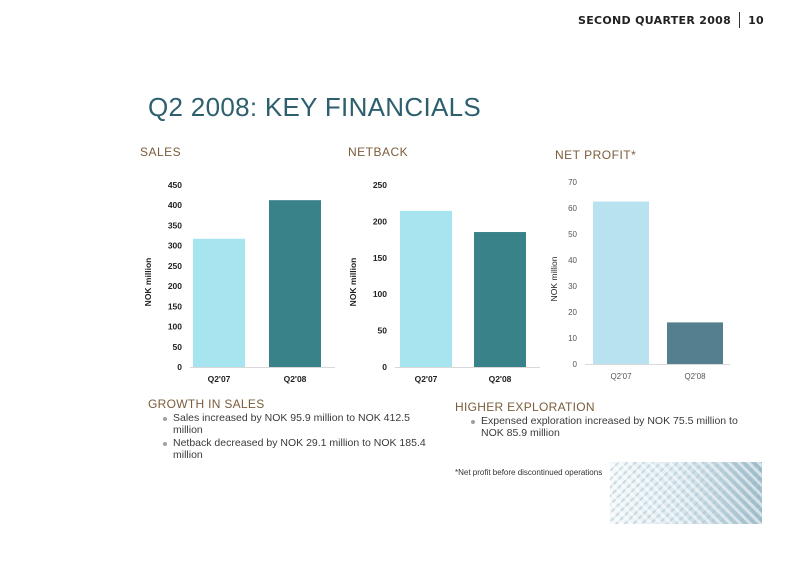 This screenshot has width=800, height=564. Describe the element at coordinates (572, 182) in the screenshot. I see `y-tick-label: 70` at that location.